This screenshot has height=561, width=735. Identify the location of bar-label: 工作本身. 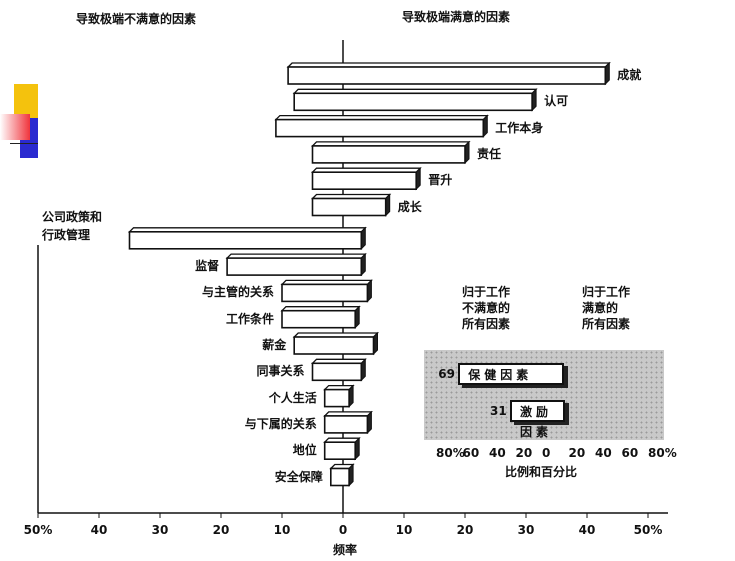
(519, 127).